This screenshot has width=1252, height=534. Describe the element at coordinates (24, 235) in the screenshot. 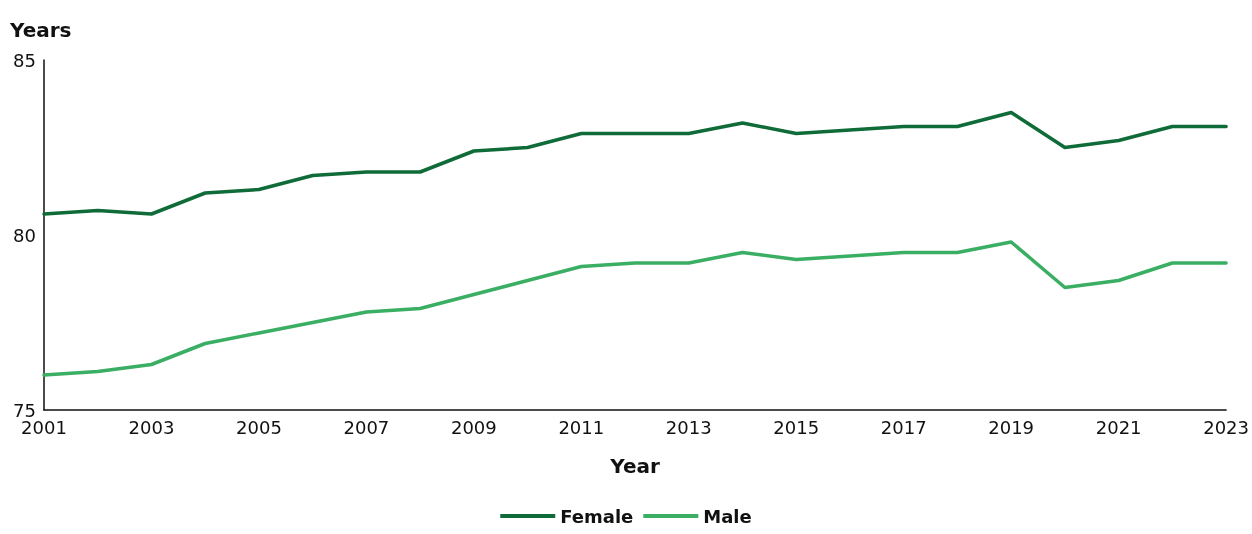

I see `y-tick-label: 80` at that location.